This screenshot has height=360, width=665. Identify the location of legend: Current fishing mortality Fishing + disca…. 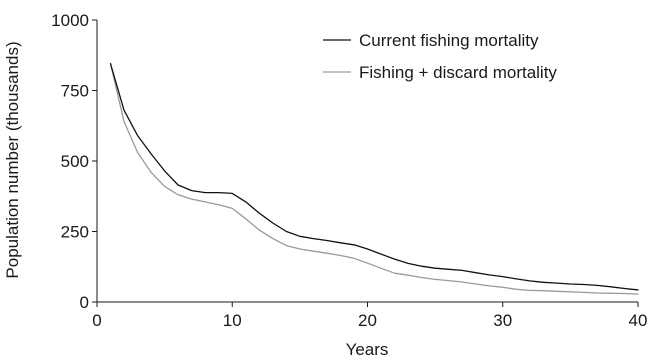
(440, 56).